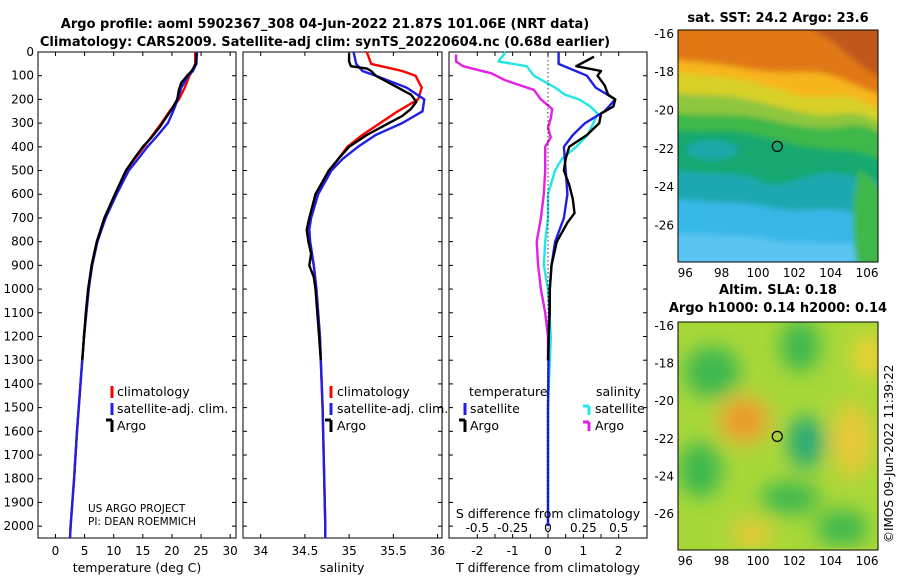  I want to click on salinity-axis-label: salinity, so click(342, 567).